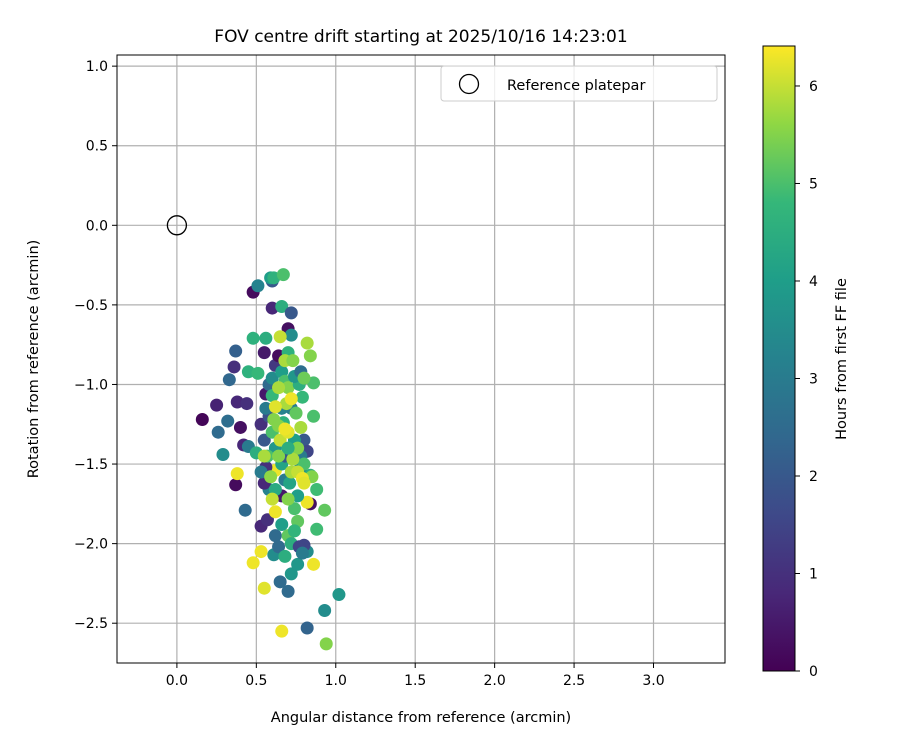 The height and width of the screenshot is (754, 900). Describe the element at coordinates (97, 67) in the screenshot. I see `y-tick-label: 1.0` at that location.